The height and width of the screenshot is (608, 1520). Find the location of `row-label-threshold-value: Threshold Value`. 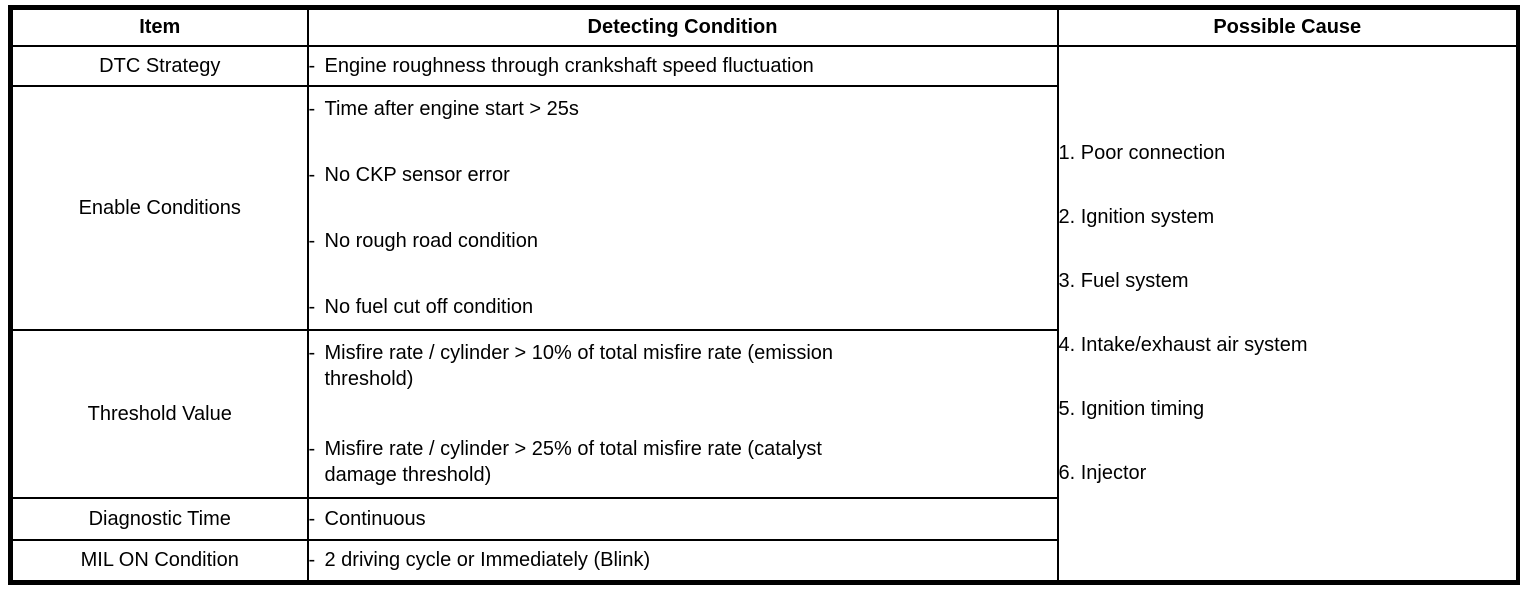

row-label-threshold-value: Threshold Value is located at coordinates (159, 413).